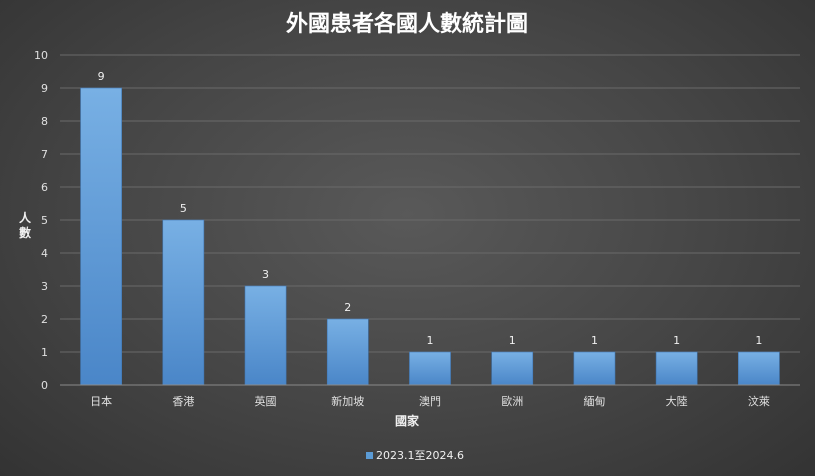 This screenshot has width=815, height=476. I want to click on x-axis-title: 國家, so click(407, 420).